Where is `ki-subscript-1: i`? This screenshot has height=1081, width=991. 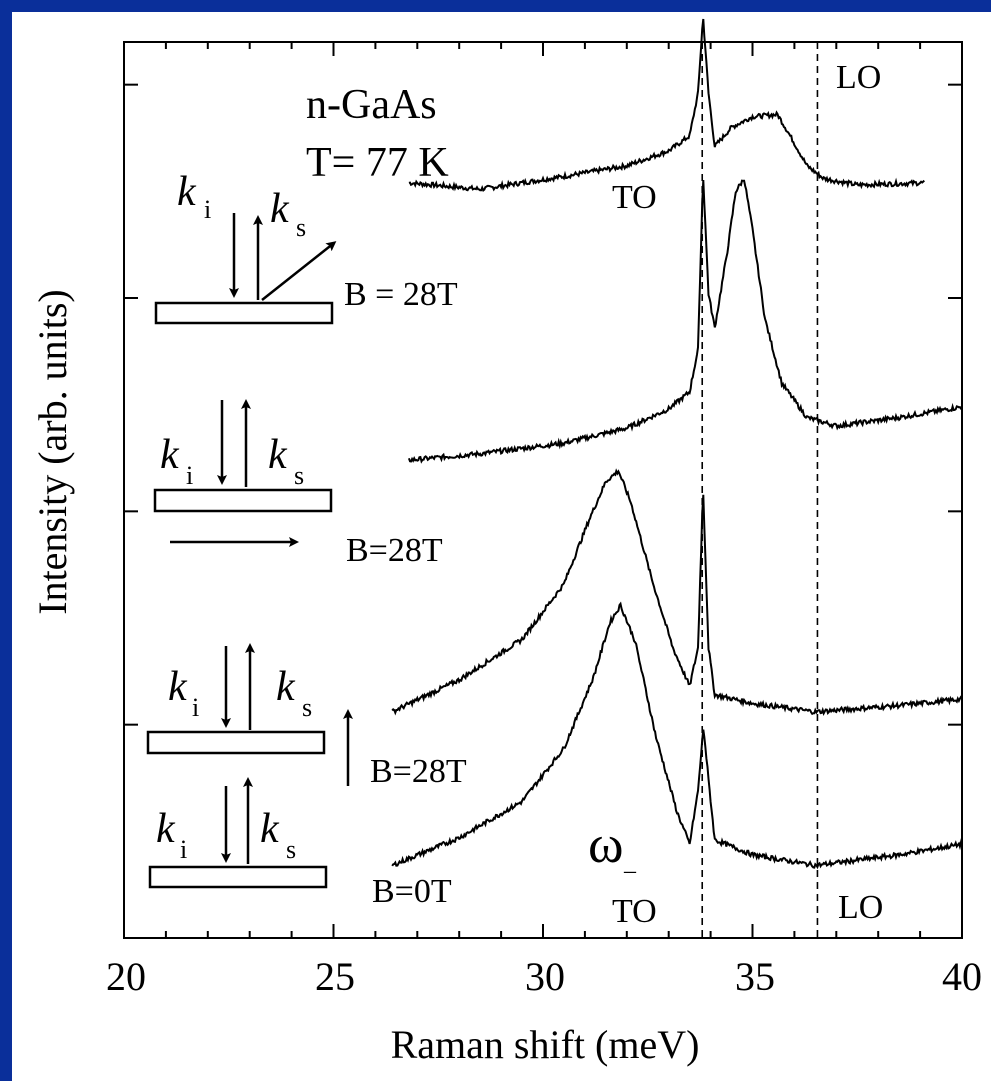 ki-subscript-1: i is located at coordinates (207, 209).